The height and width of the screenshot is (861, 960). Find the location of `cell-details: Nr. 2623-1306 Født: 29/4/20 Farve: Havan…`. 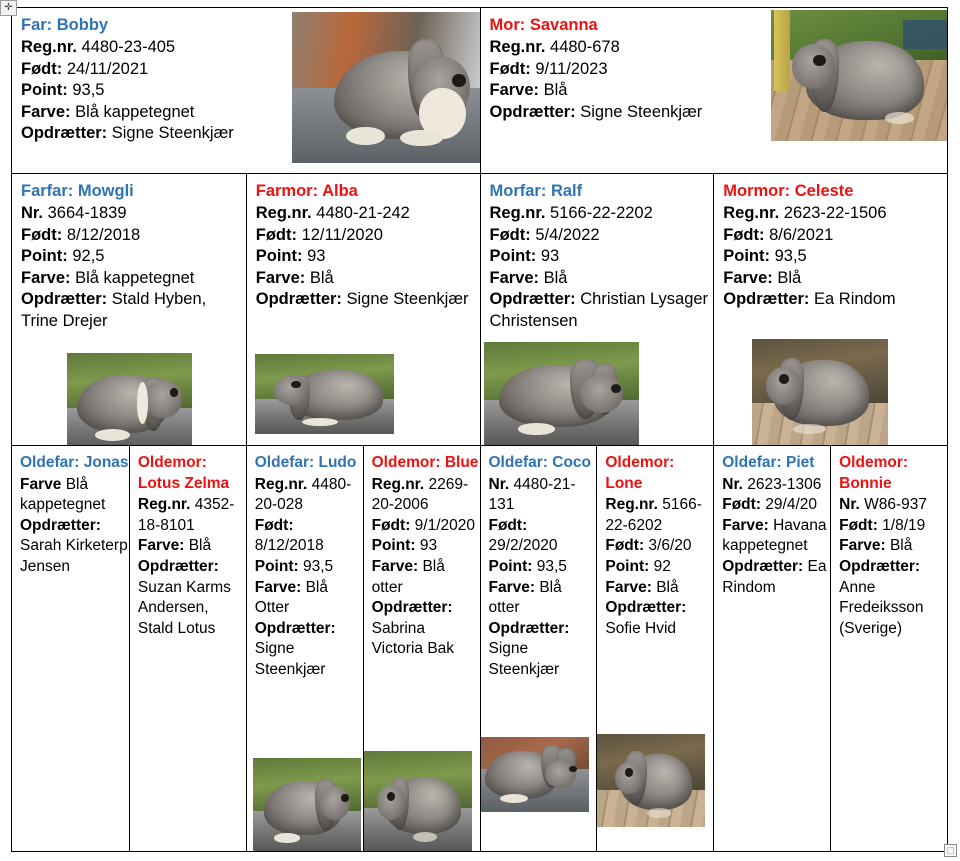

cell-details: Nr. 2623-1306 Født: 29/4/20 Farve: Havan… is located at coordinates (776, 537).